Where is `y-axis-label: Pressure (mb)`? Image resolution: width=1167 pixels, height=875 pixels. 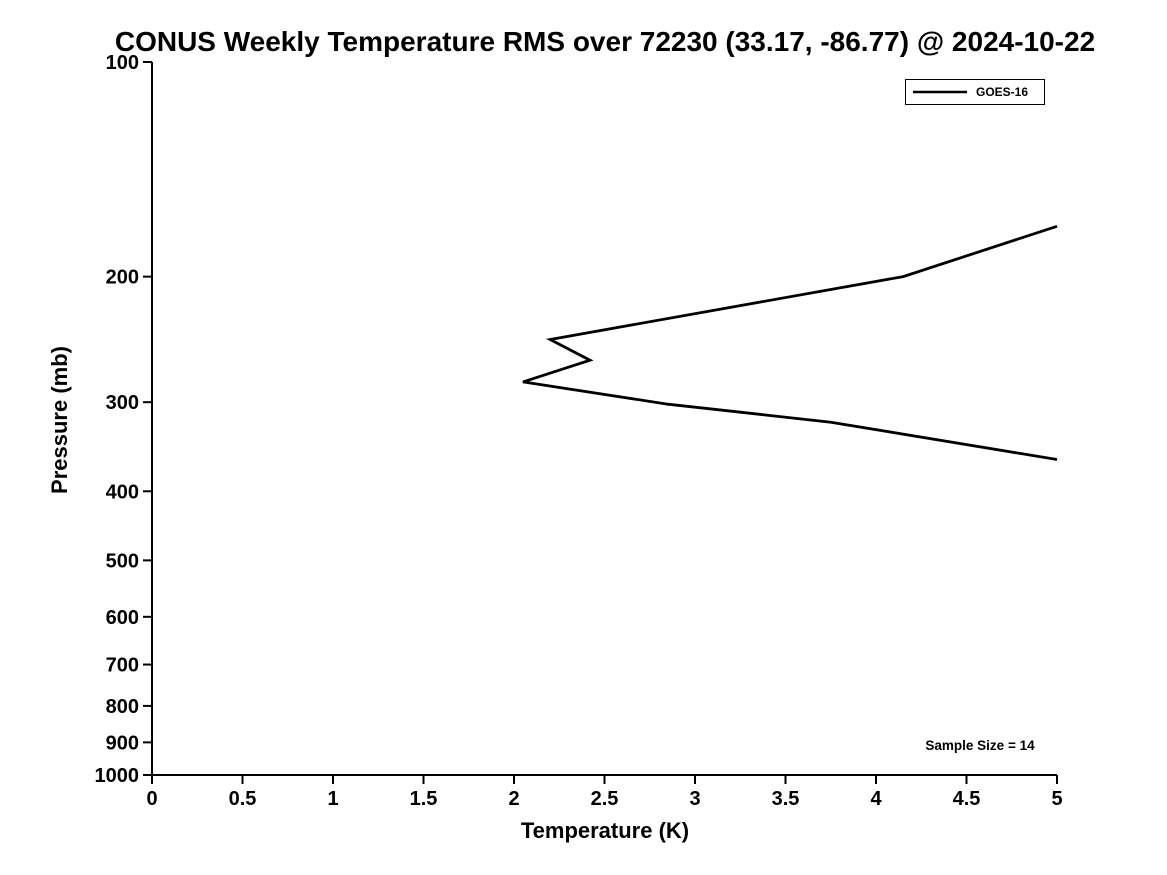
y-axis-label: Pressure (mb) is located at coordinates (59, 420).